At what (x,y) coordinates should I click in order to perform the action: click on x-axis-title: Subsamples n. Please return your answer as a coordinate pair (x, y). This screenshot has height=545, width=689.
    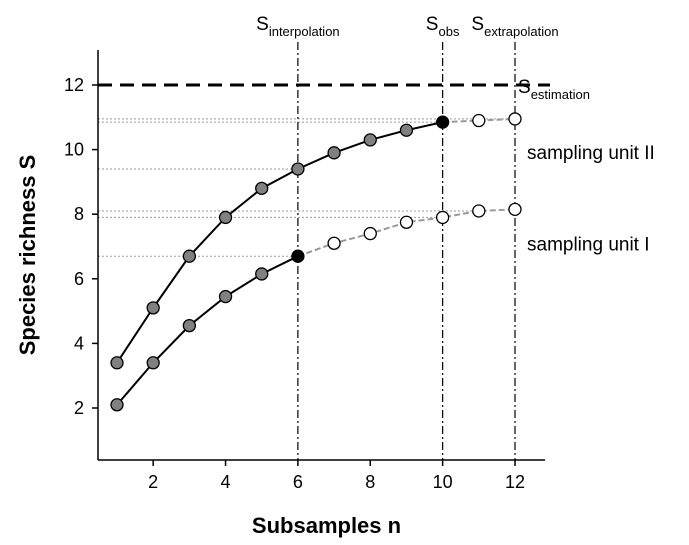
    Looking at the image, I should click on (326, 525).